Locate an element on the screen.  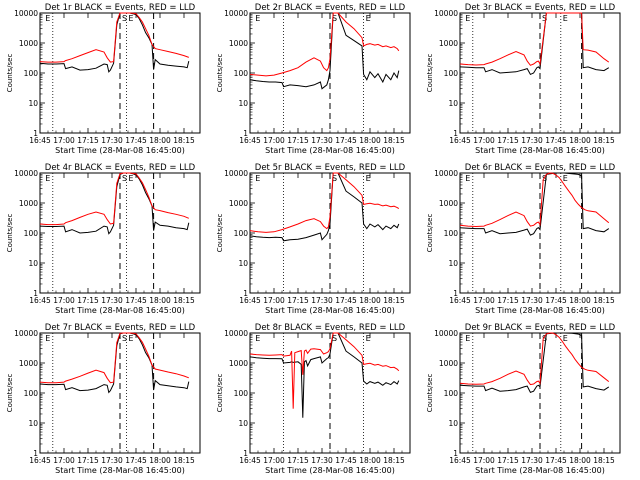
chart-title: Det 8r BLACK = Events, RED = LLD is located at coordinates (330, 328).